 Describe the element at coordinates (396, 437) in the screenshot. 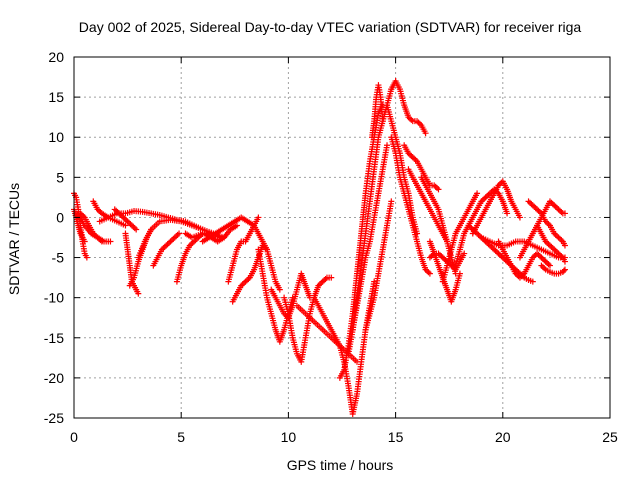

I see `x-tick-label: 15` at that location.